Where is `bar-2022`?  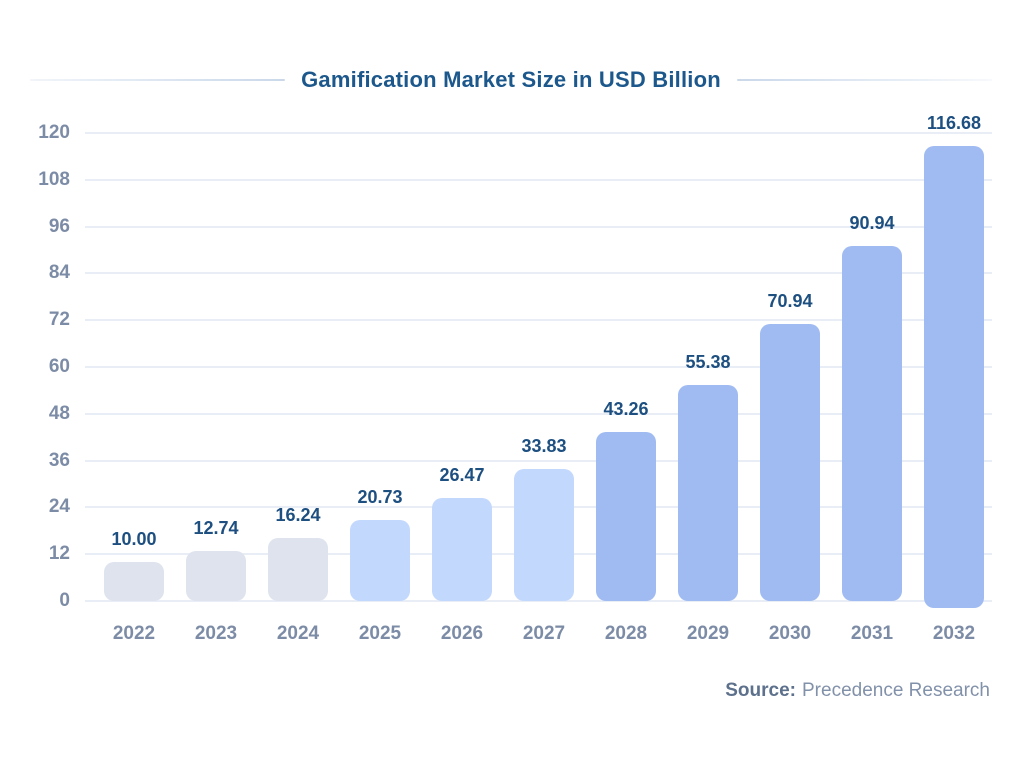
bar-2022 is located at coordinates (134, 581).